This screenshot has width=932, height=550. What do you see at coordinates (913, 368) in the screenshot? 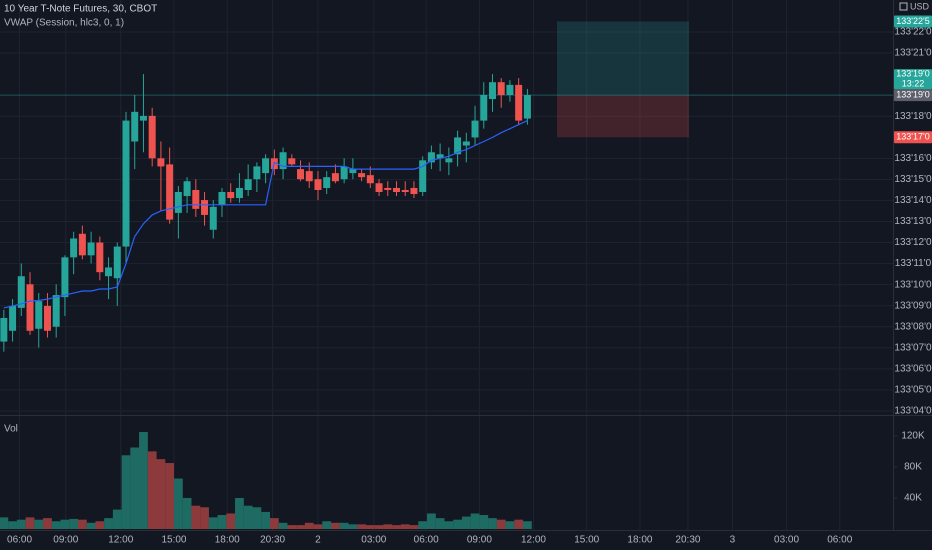
I see `y-tick-label: 133'06'0` at bounding box center [913, 368].